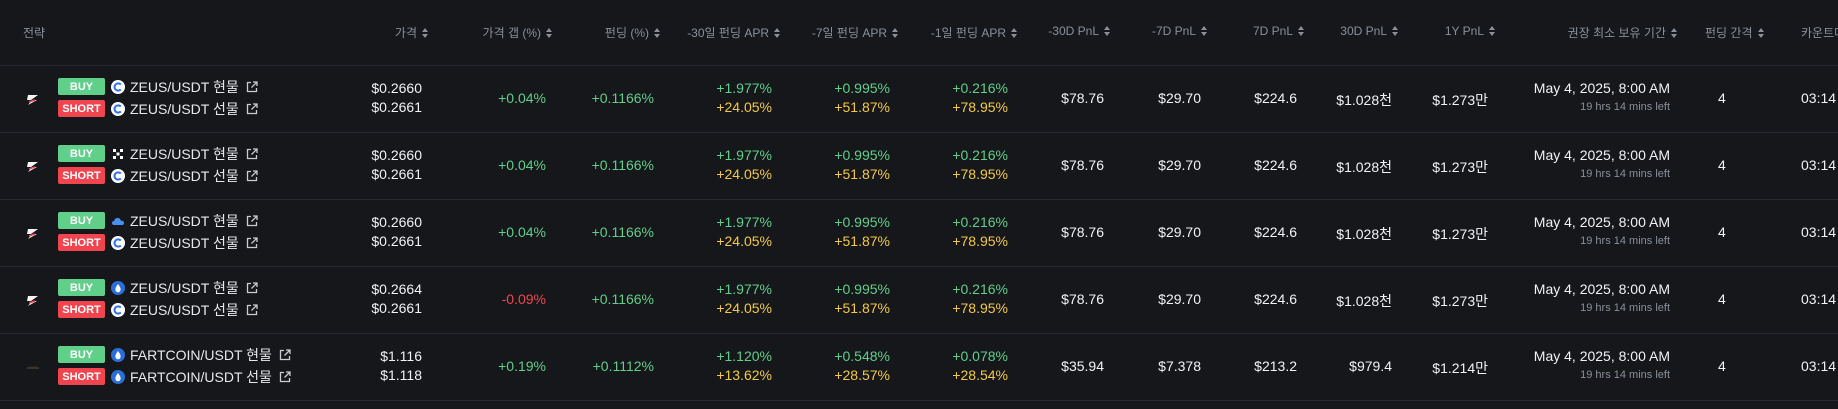 This screenshot has height=409, width=1838. Describe the element at coordinates (632, 32) in the screenshot. I see `header-funding: 펀딩 (%)` at that location.